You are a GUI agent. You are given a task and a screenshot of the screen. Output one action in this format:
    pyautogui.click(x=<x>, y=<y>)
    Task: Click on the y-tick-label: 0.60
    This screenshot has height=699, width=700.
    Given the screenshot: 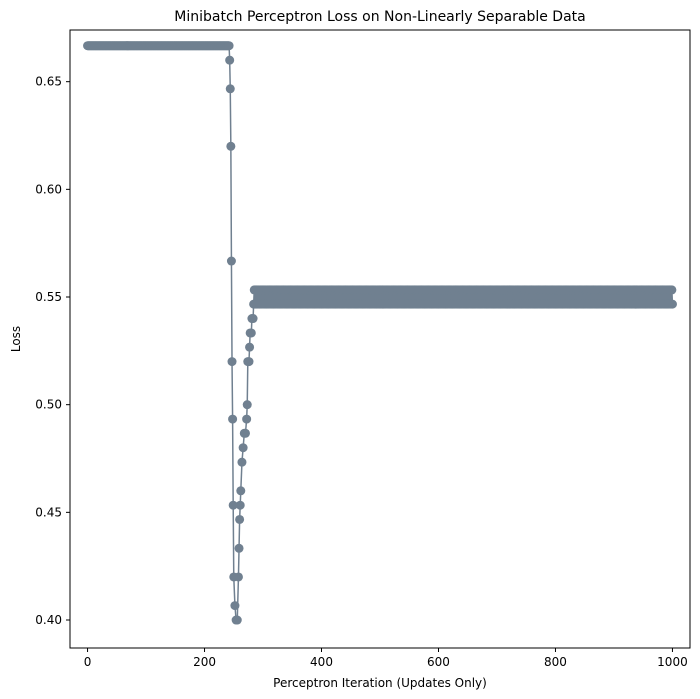 What is the action you would take?
    pyautogui.click(x=48, y=189)
    